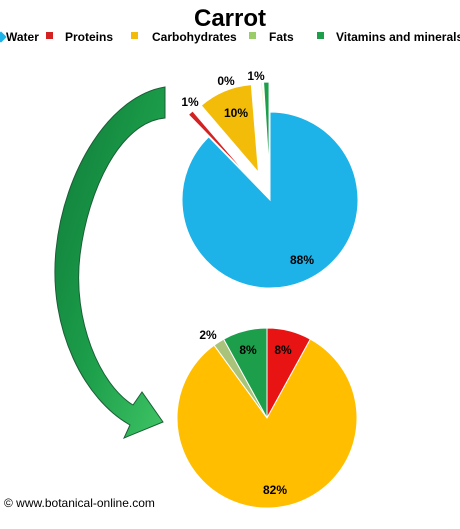 The image size is (460, 529). I want to click on legend-label-fats: Fats, so click(281, 37).